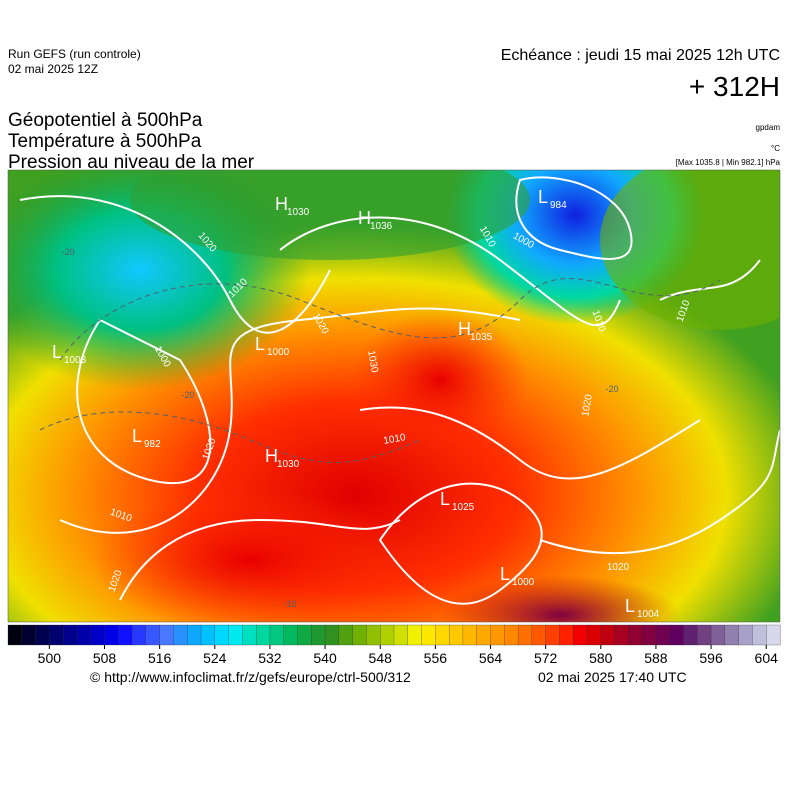  Describe the element at coordinates (75, 360) in the screenshot. I see `pressure-value: 1003` at that location.